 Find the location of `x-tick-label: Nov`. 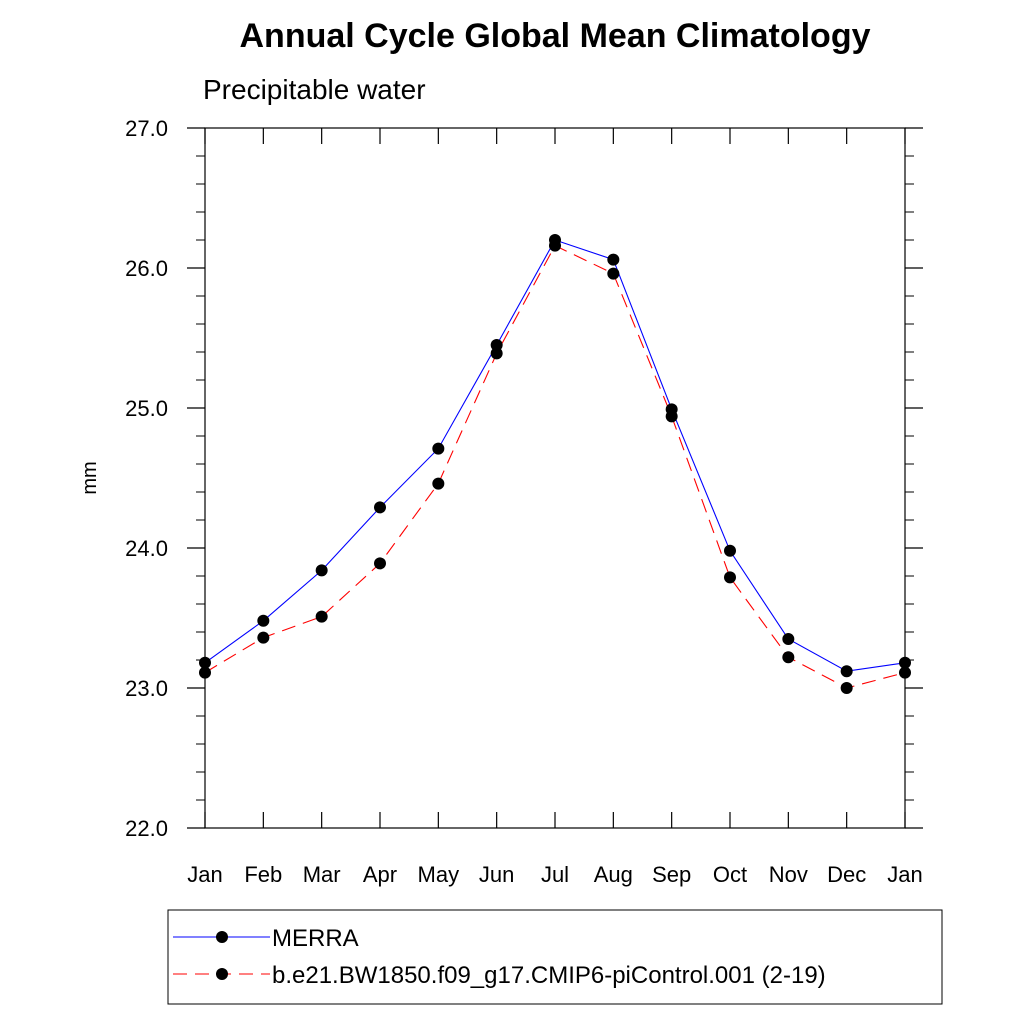

x-tick-label: Nov is located at coordinates (788, 874).